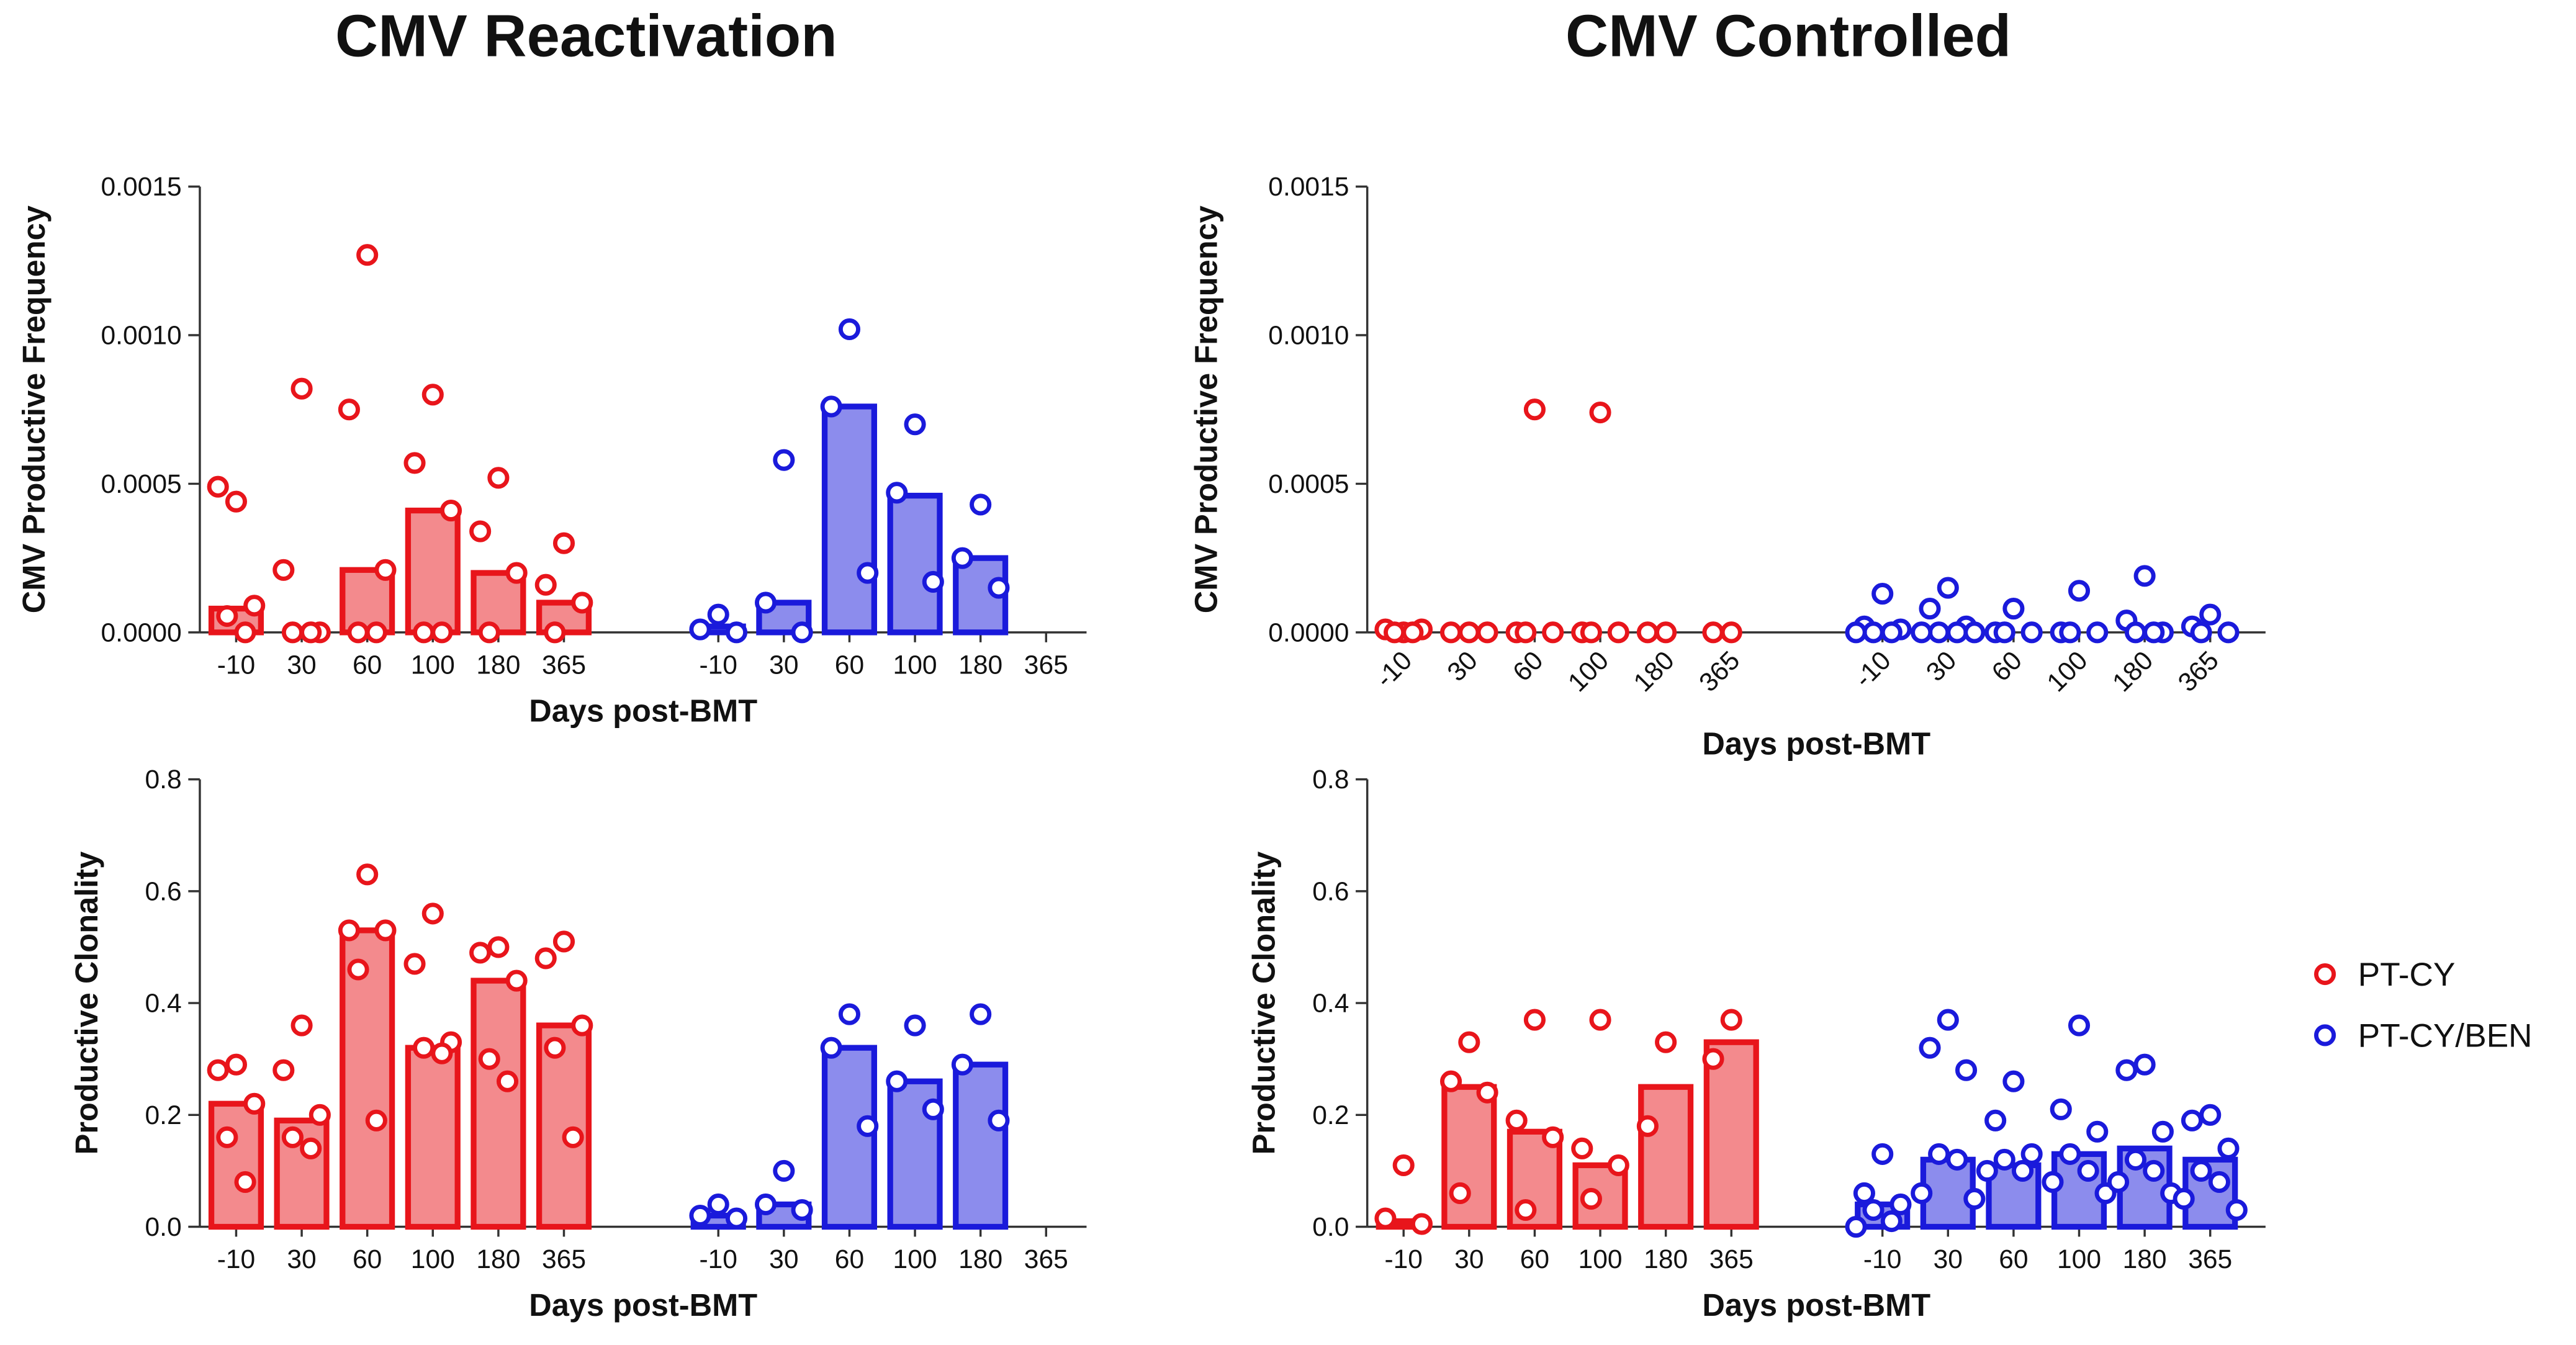 This screenshot has width=2576, height=1345. I want to click on y-tick-label: 0.0000, so click(1308, 633).